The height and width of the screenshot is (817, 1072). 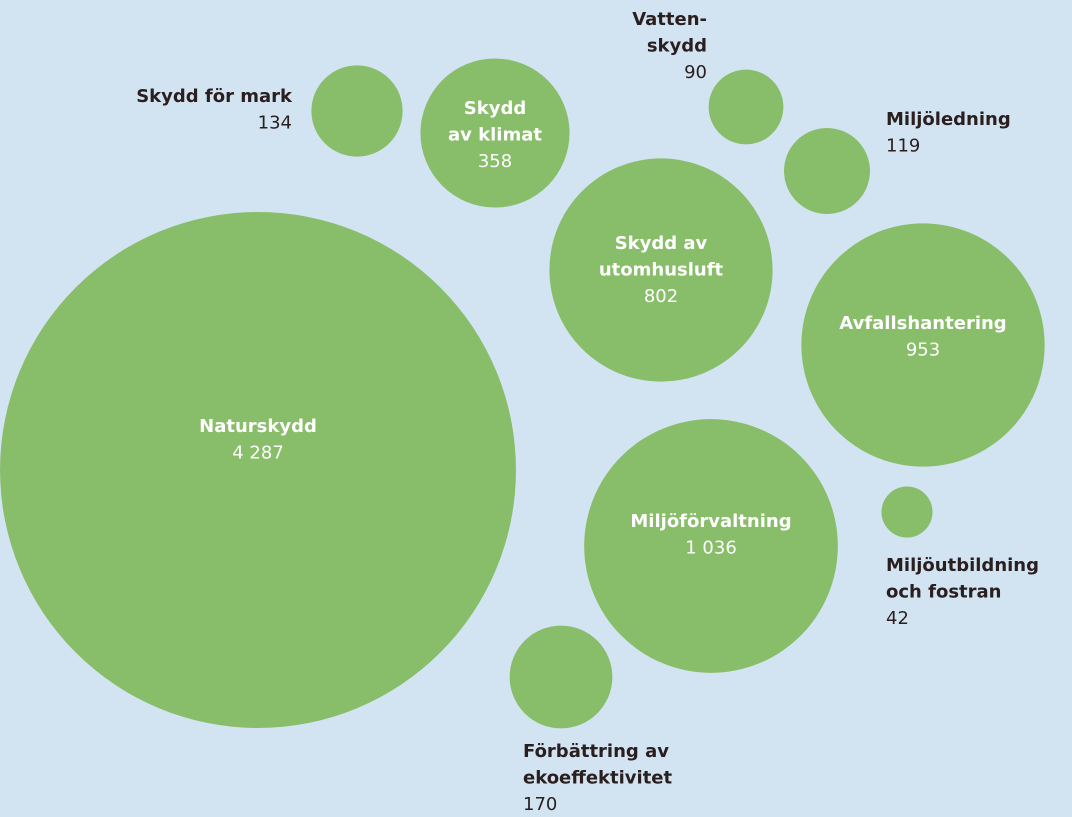 I want to click on value-label: 42, so click(x=897, y=618).